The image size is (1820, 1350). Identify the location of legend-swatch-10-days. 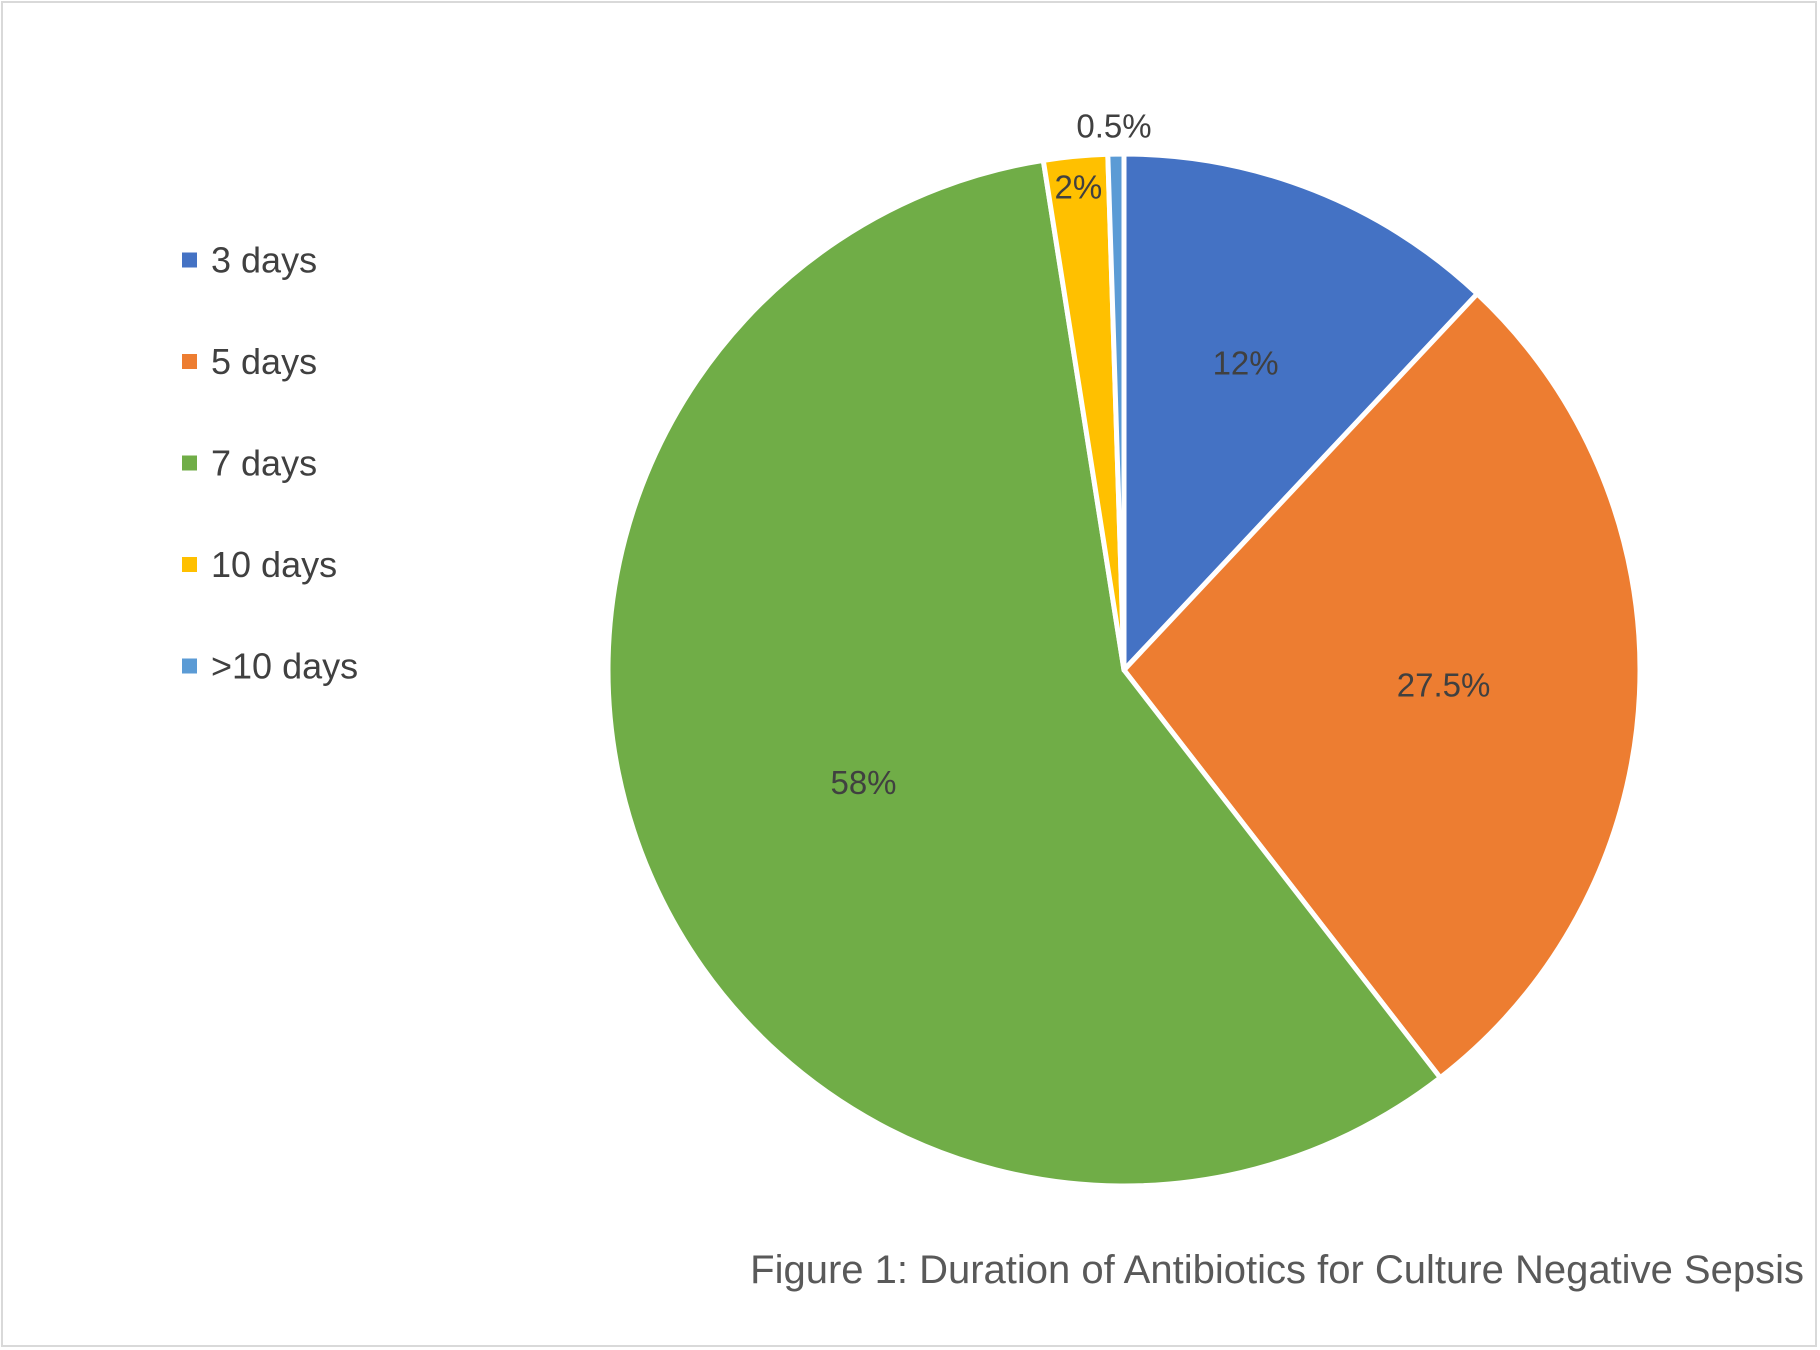
(189, 564).